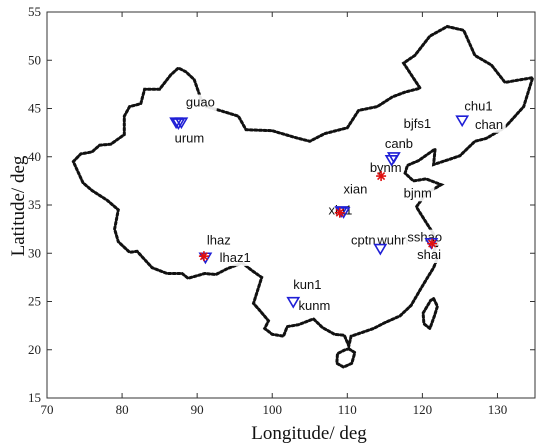 This screenshot has height=448, width=550. What do you see at coordinates (429, 254) in the screenshot?
I see `station-label: shai` at bounding box center [429, 254].